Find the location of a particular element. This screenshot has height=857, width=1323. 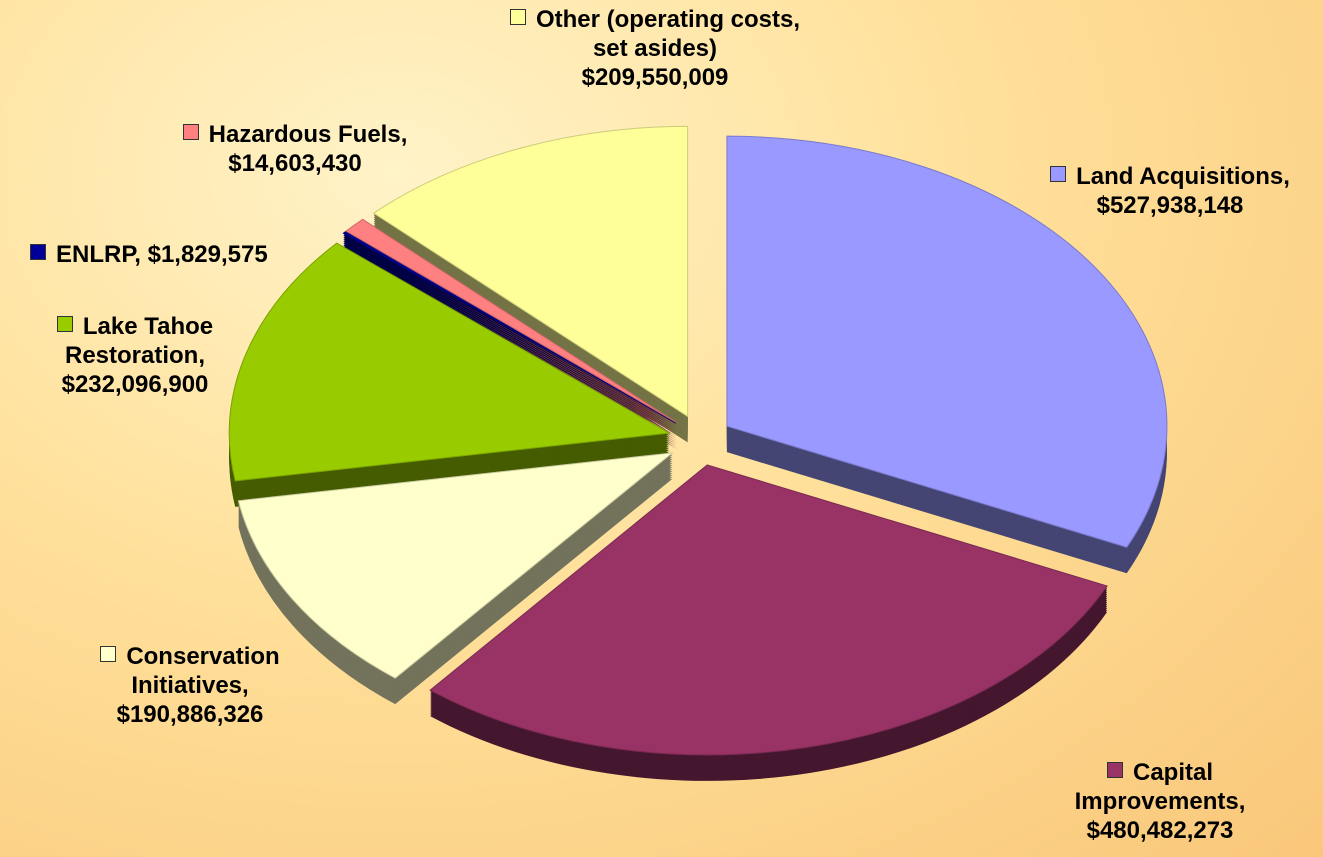

slice-label: Capital Improvements, $480,482,273 is located at coordinates (1160, 801).